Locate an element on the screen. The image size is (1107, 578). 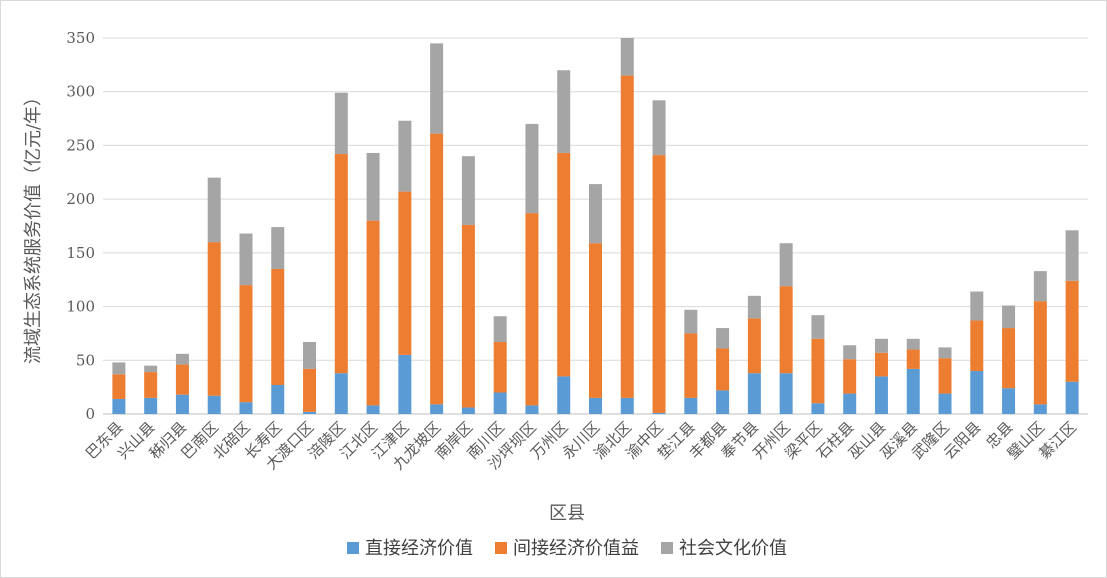
y-tick-label: 50 is located at coordinates (85, 360).